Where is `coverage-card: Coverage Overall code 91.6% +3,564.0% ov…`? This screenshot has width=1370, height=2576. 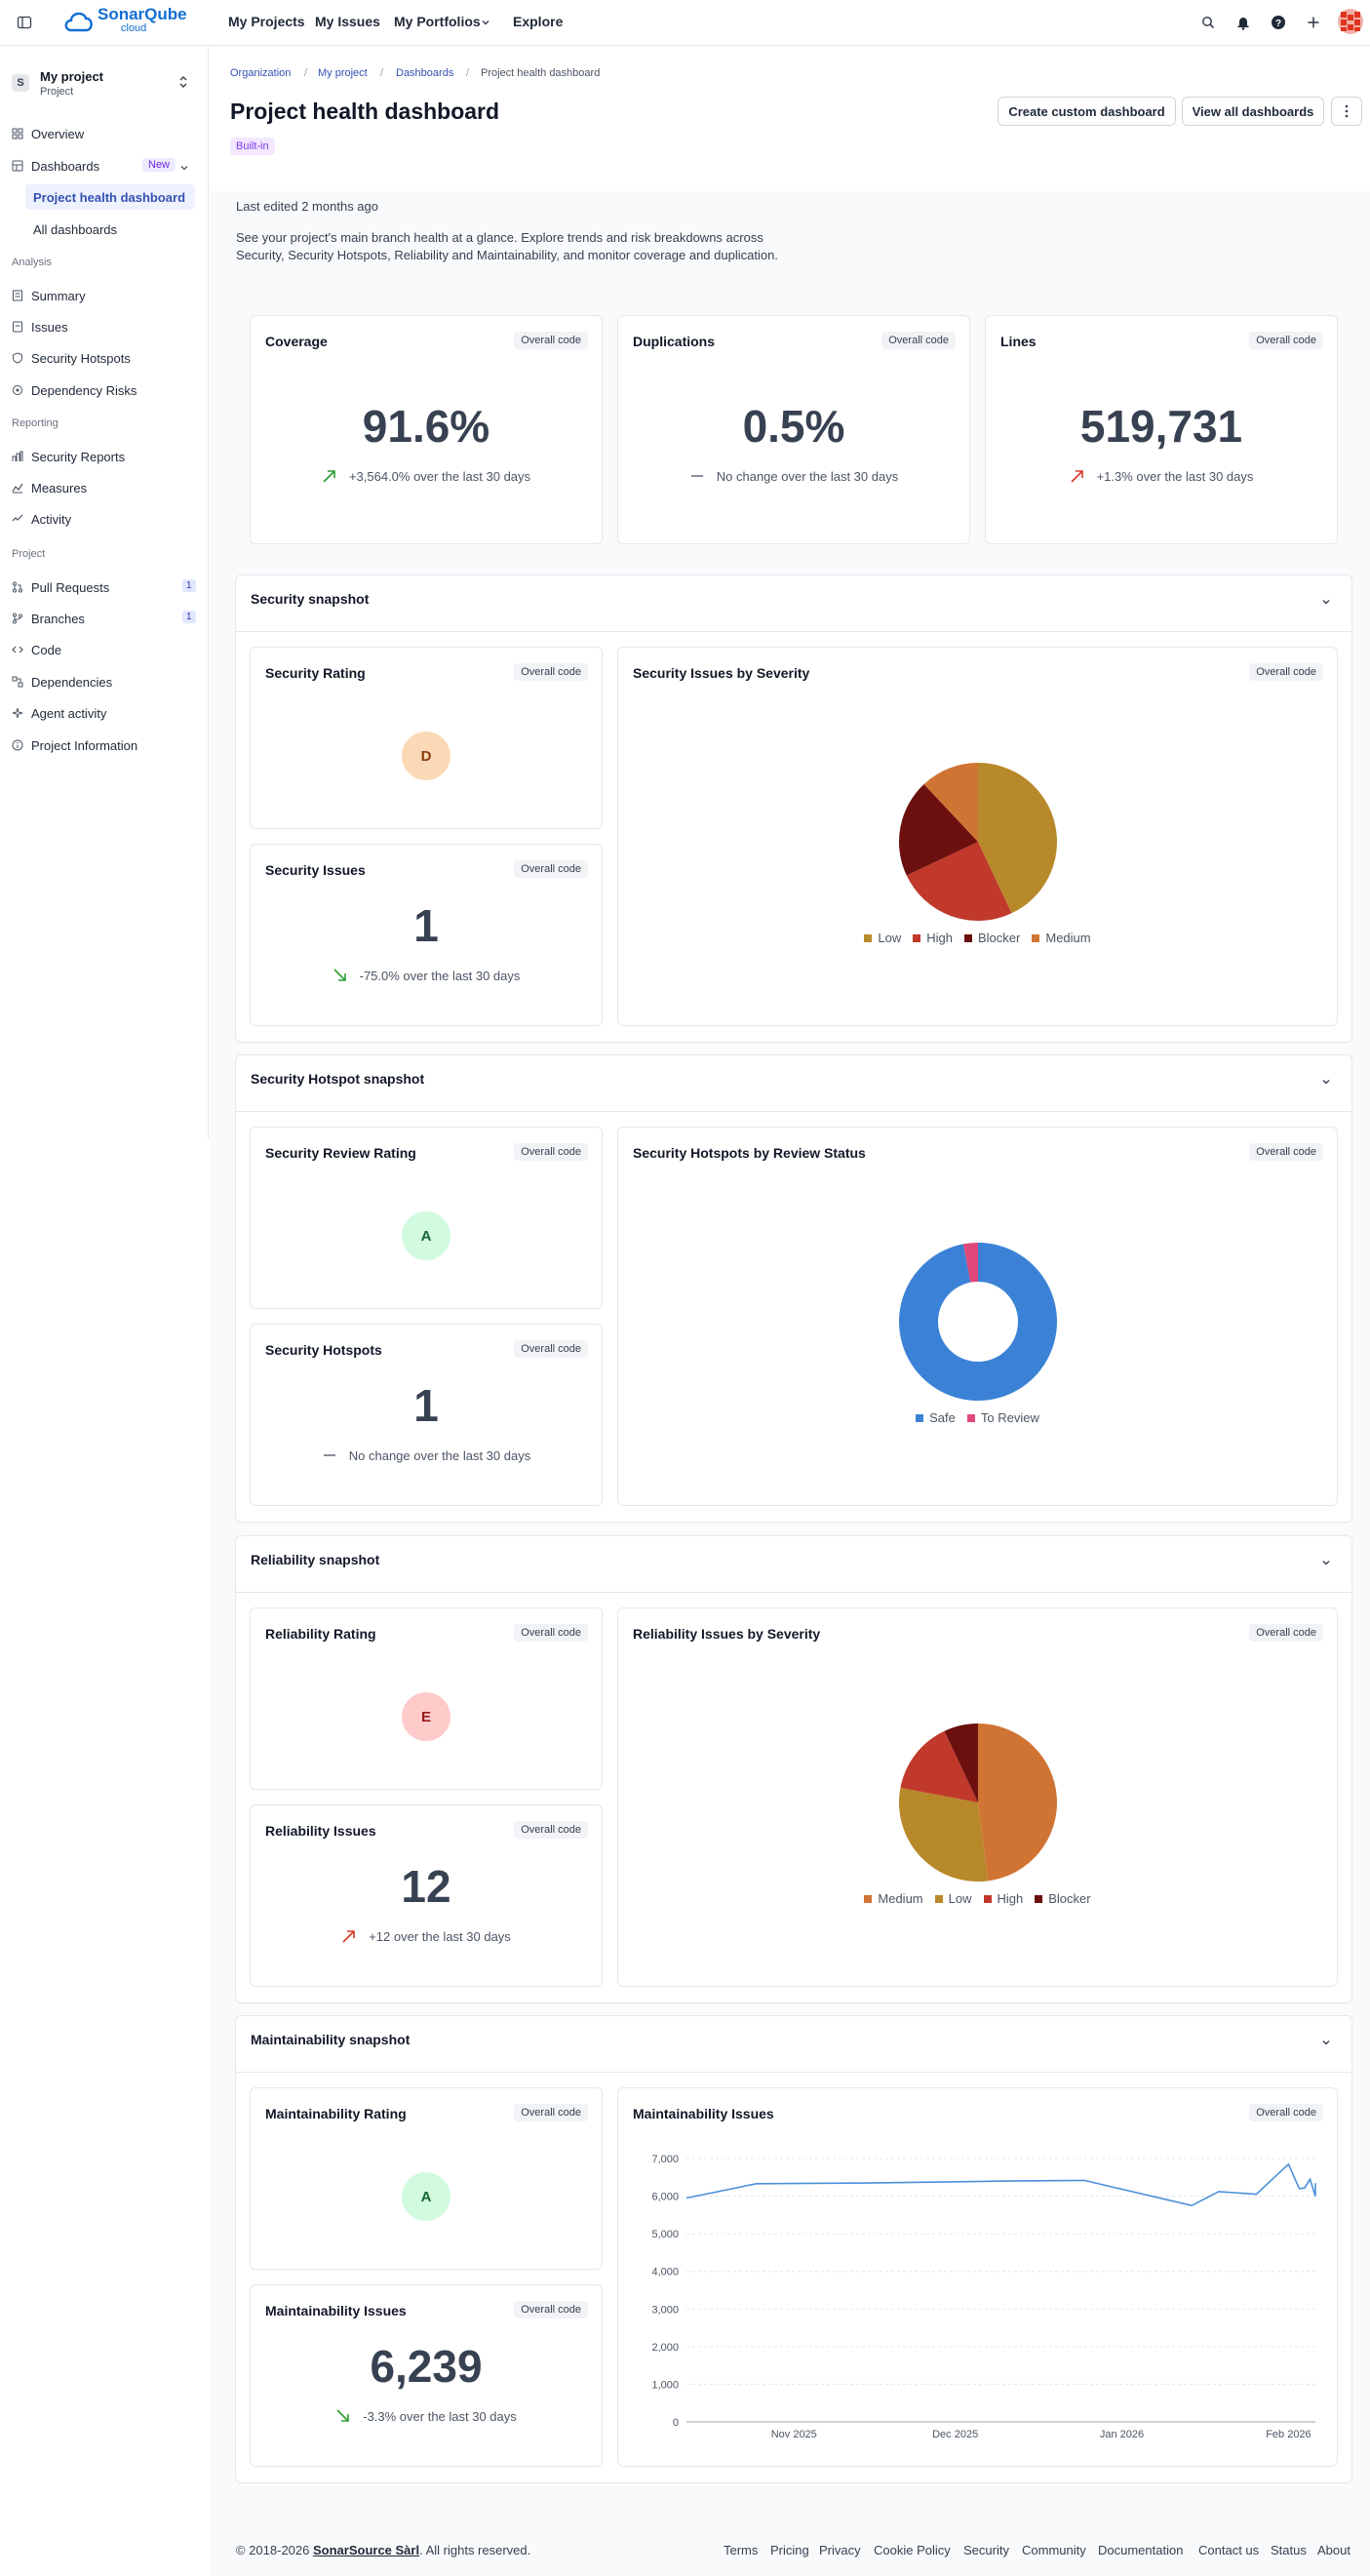
coverage-card: Coverage Overall code 91.6% +3,564.0% ov… is located at coordinates (426, 429).